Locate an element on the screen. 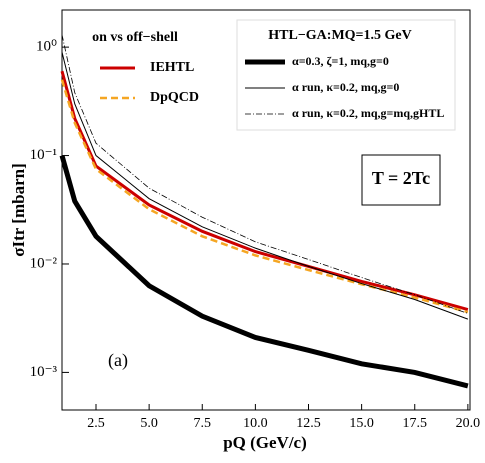 The width and height of the screenshot is (485, 463). x-axis-label: pQ (GeV/c) is located at coordinates (265, 442).